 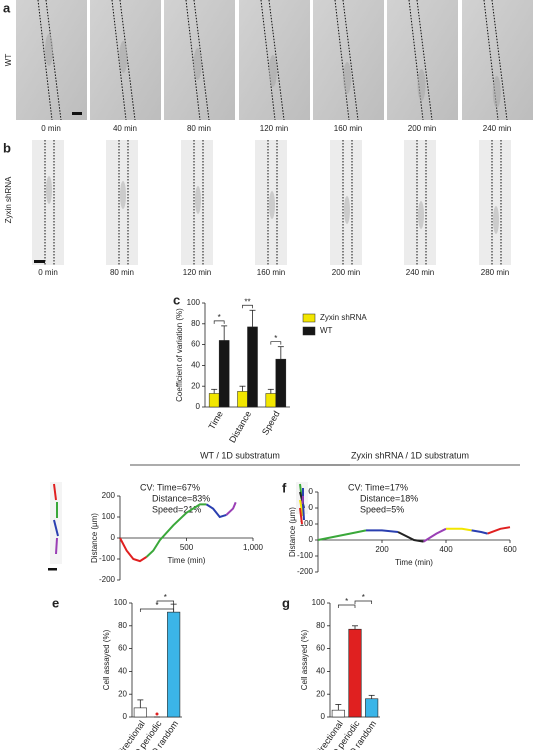 I want to click on panel-label: g, so click(x=286, y=602).